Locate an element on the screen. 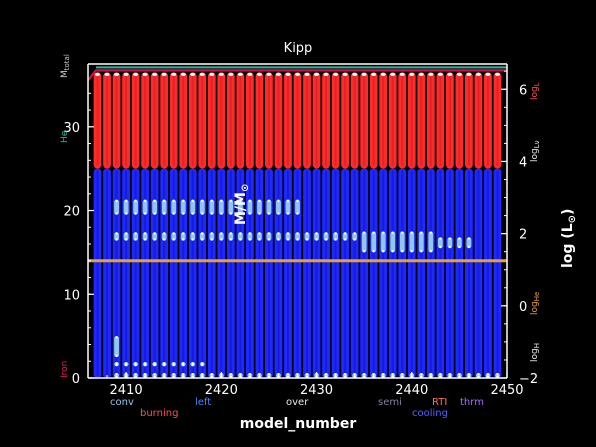 The image size is (596, 447). legend-over: over is located at coordinates (297, 402).